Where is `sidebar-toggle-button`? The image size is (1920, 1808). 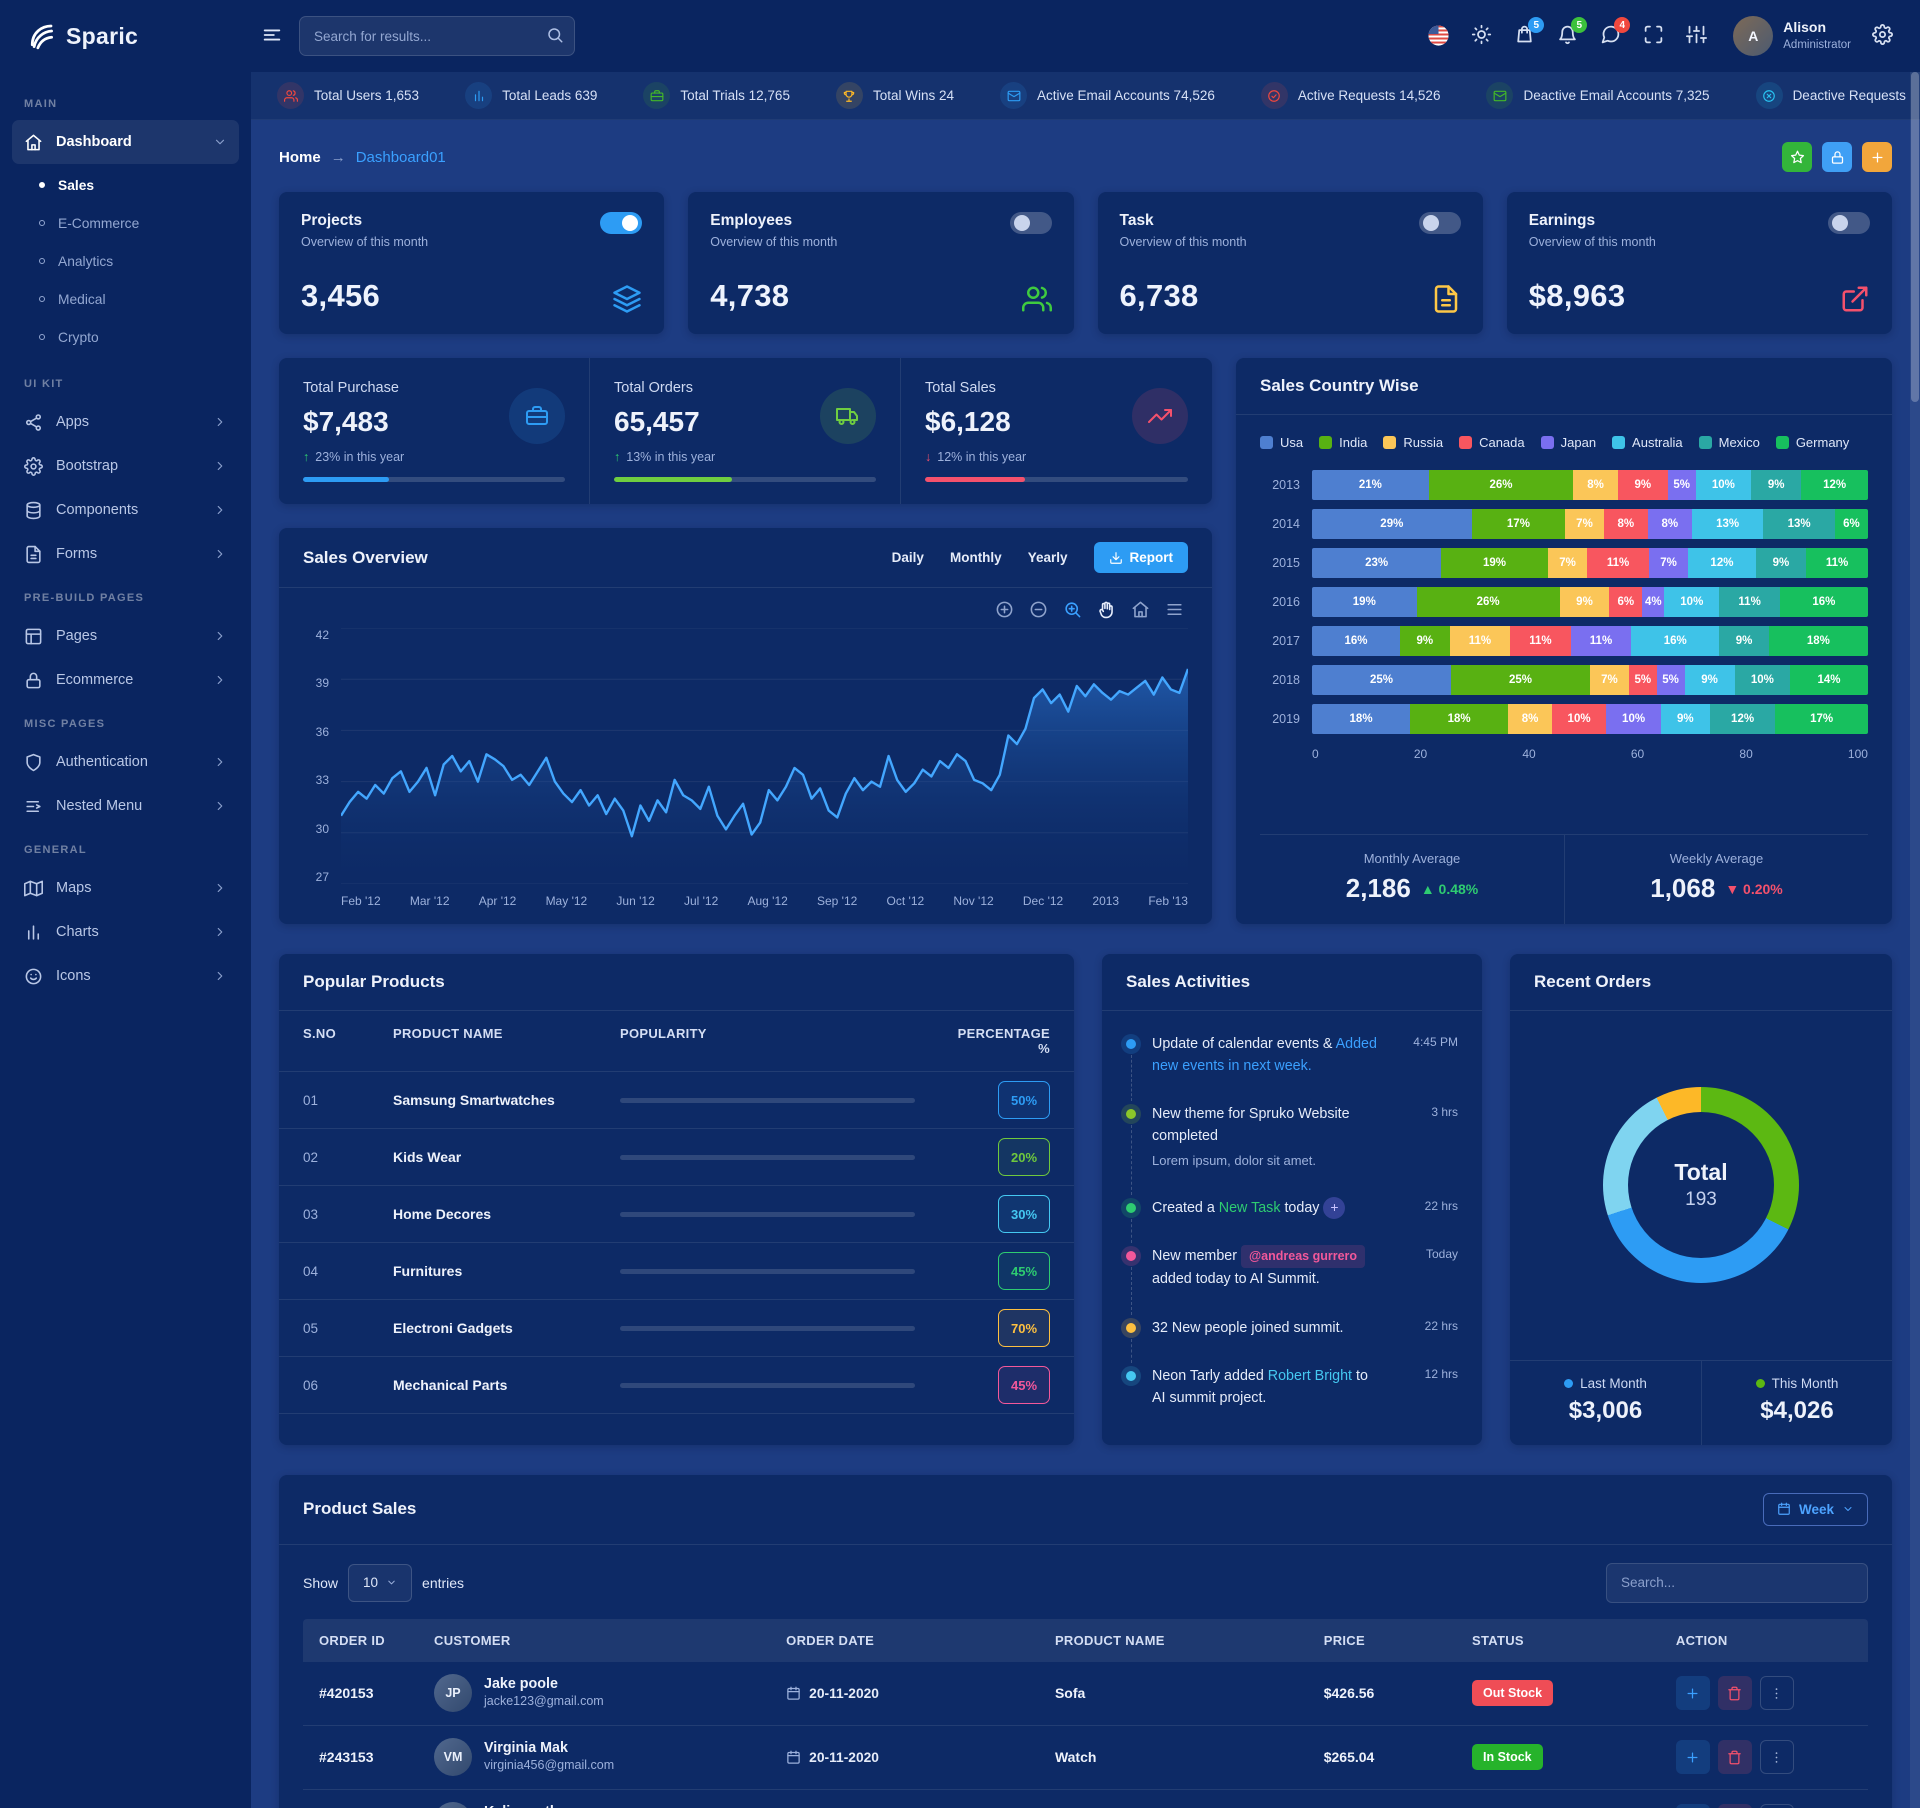 sidebar-toggle-button is located at coordinates (272, 36).